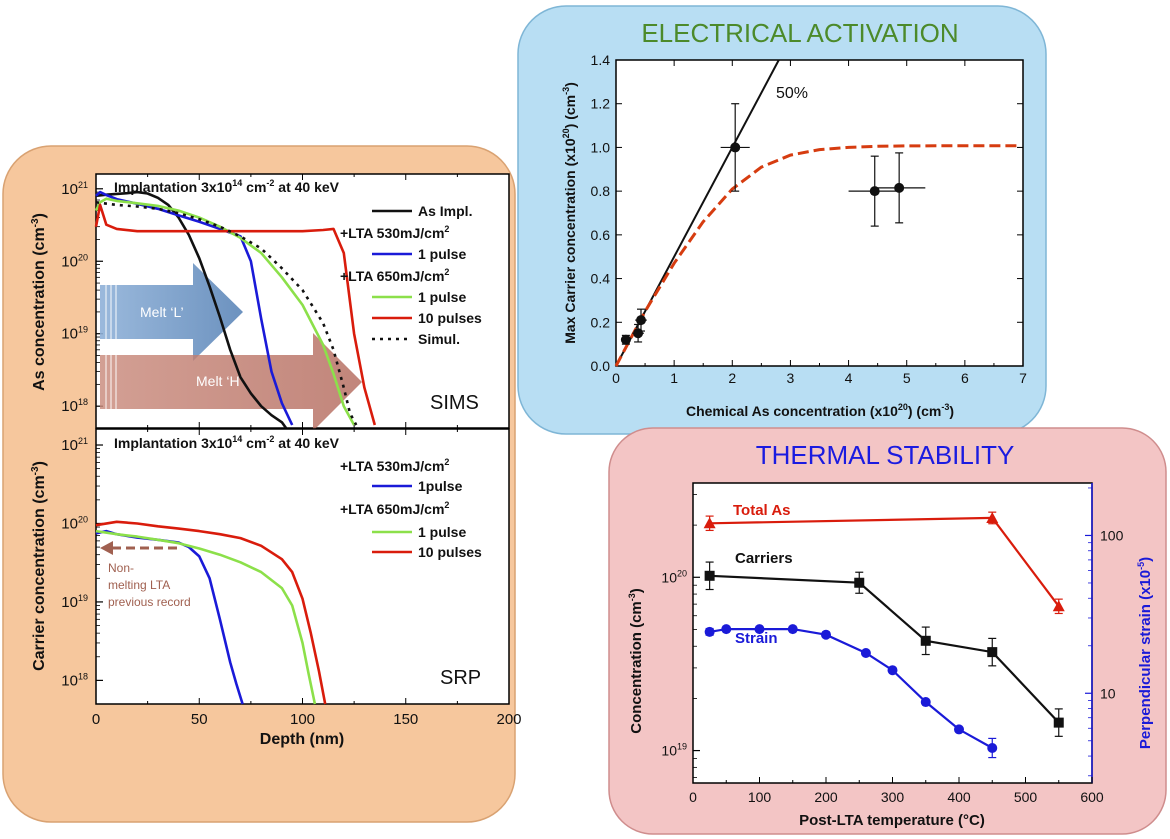  What do you see at coordinates (460, 678) in the screenshot?
I see `srp-corner-label: SRP` at bounding box center [460, 678].